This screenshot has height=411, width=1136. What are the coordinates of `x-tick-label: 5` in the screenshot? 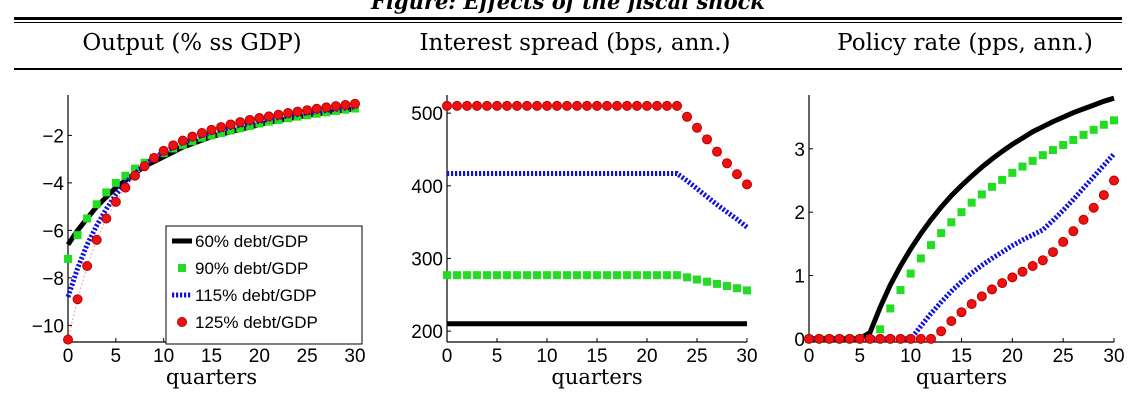 It's located at (497, 356).